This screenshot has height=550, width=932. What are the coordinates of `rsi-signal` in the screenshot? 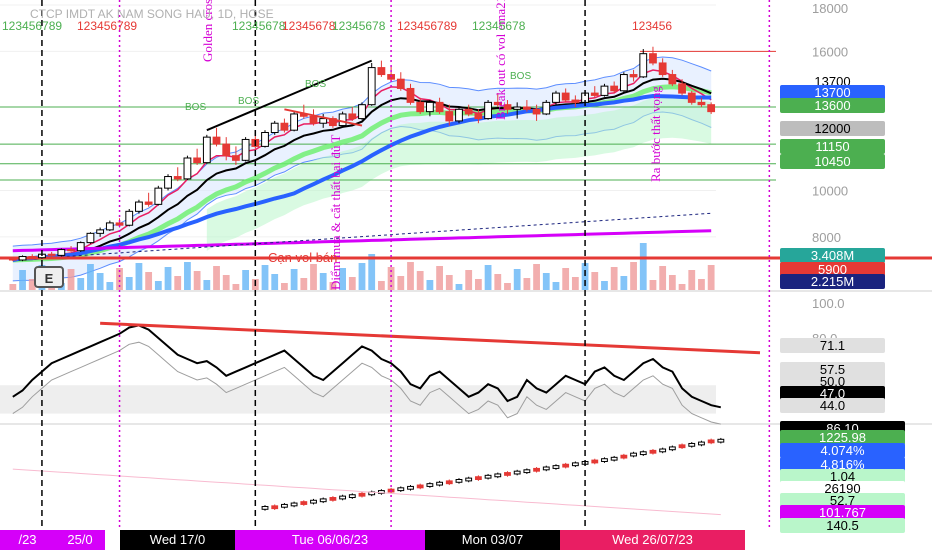 It's located at (366, 383).